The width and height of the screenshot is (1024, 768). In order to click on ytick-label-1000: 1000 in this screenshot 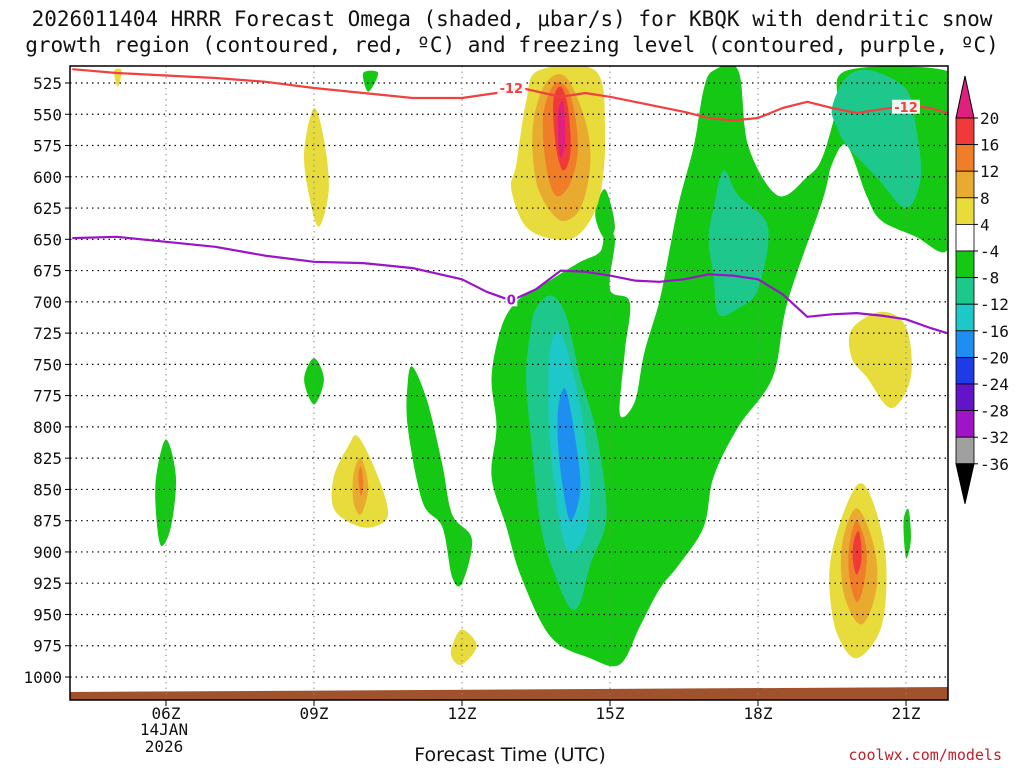, I will do `click(42, 677)`.